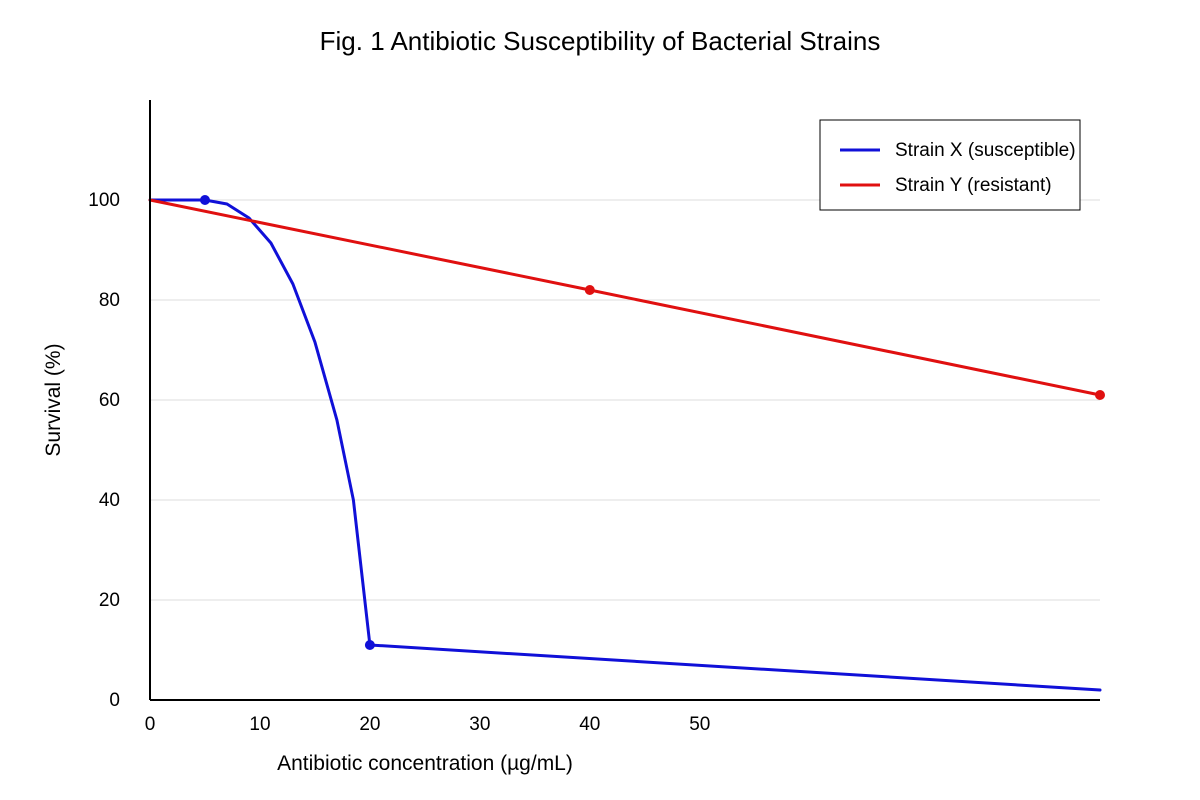 The image size is (1200, 800). Describe the element at coordinates (985, 150) in the screenshot. I see `legend-label-strain-x: Strain X (susceptible)` at that location.